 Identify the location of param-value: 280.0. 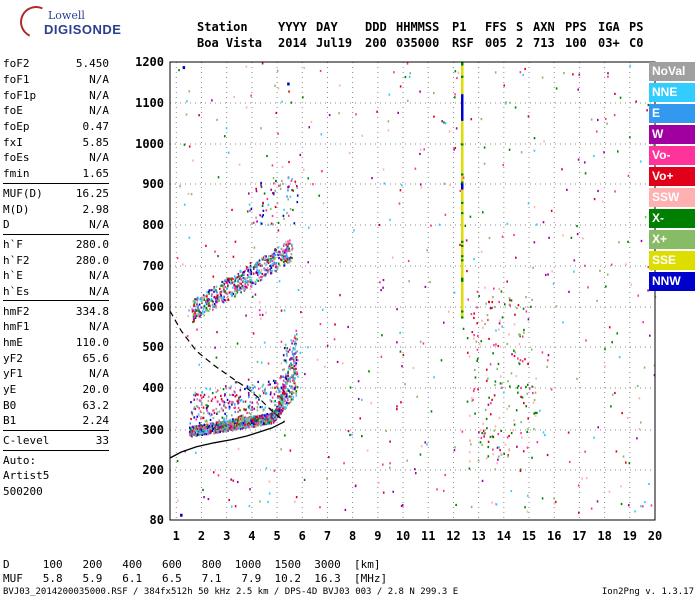
(92, 260).